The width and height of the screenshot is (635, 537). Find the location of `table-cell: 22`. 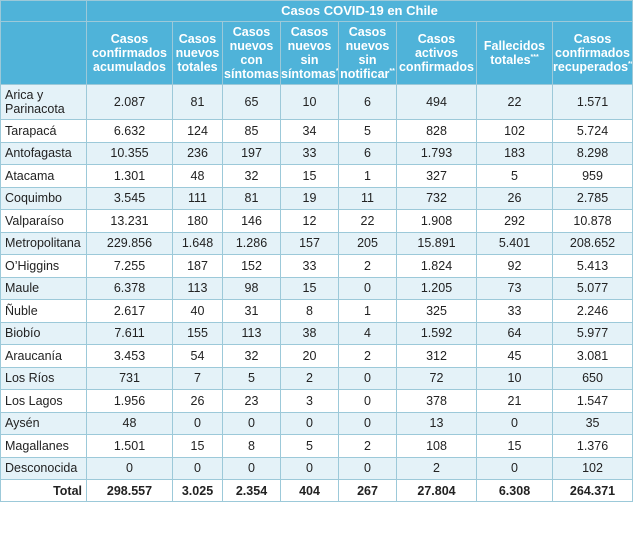

table-cell: 22 is located at coordinates (514, 102).